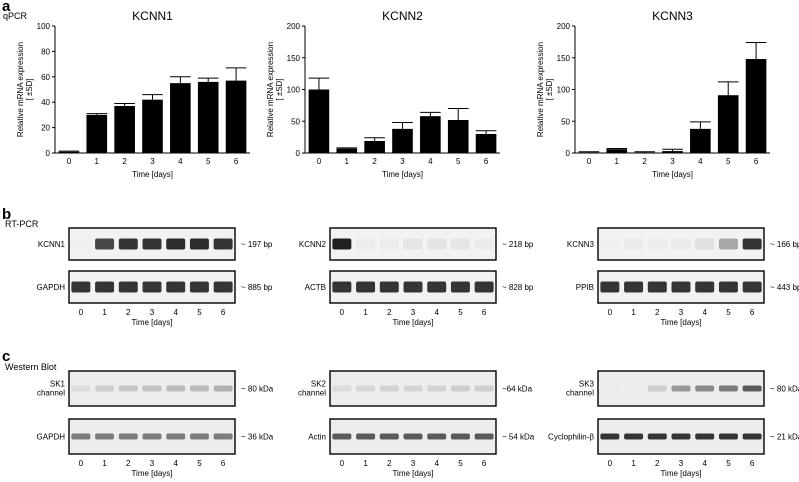  Describe the element at coordinates (257, 437) in the screenshot. I see `control-size-label: ~ 36 kDa` at that location.